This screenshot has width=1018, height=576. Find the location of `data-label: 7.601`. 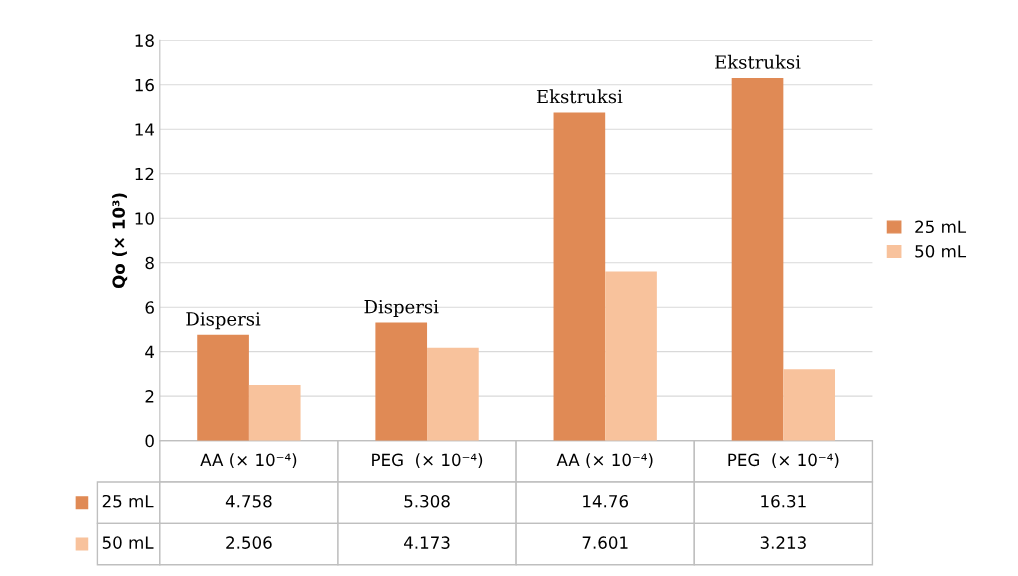

data-label: 7.601 is located at coordinates (605, 542).